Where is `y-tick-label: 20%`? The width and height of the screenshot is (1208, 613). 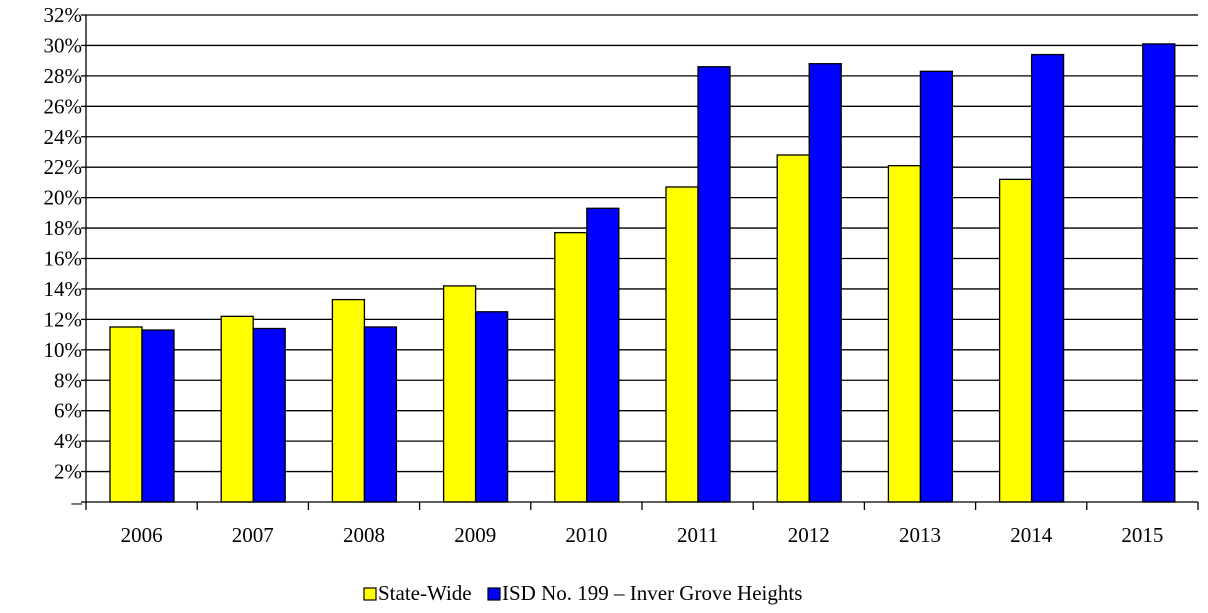
y-tick-label: 20% is located at coordinates (63, 198).